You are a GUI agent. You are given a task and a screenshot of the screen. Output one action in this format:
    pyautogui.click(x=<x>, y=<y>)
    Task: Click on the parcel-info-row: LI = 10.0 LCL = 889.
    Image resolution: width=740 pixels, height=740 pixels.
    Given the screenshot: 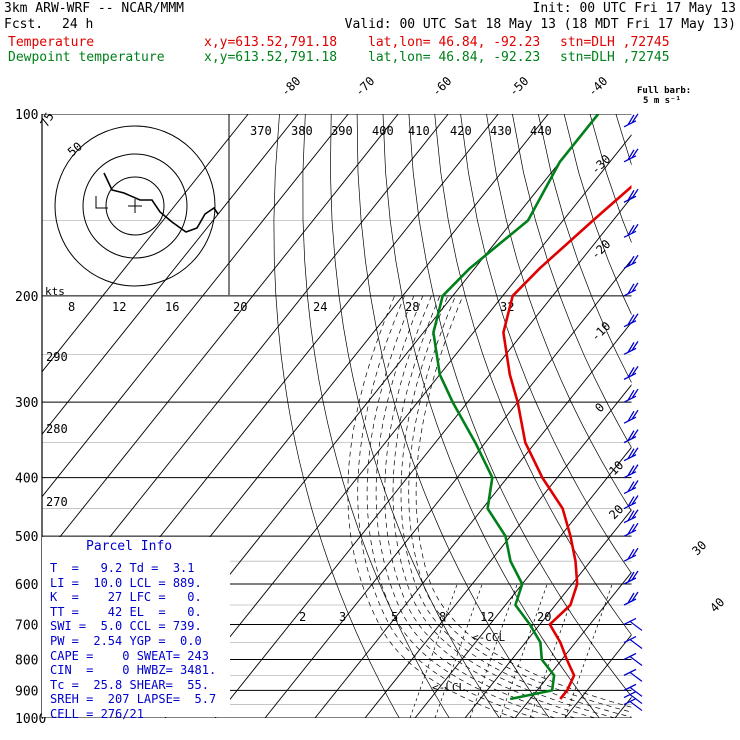 What is the action you would take?
    pyautogui.click(x=126, y=582)
    